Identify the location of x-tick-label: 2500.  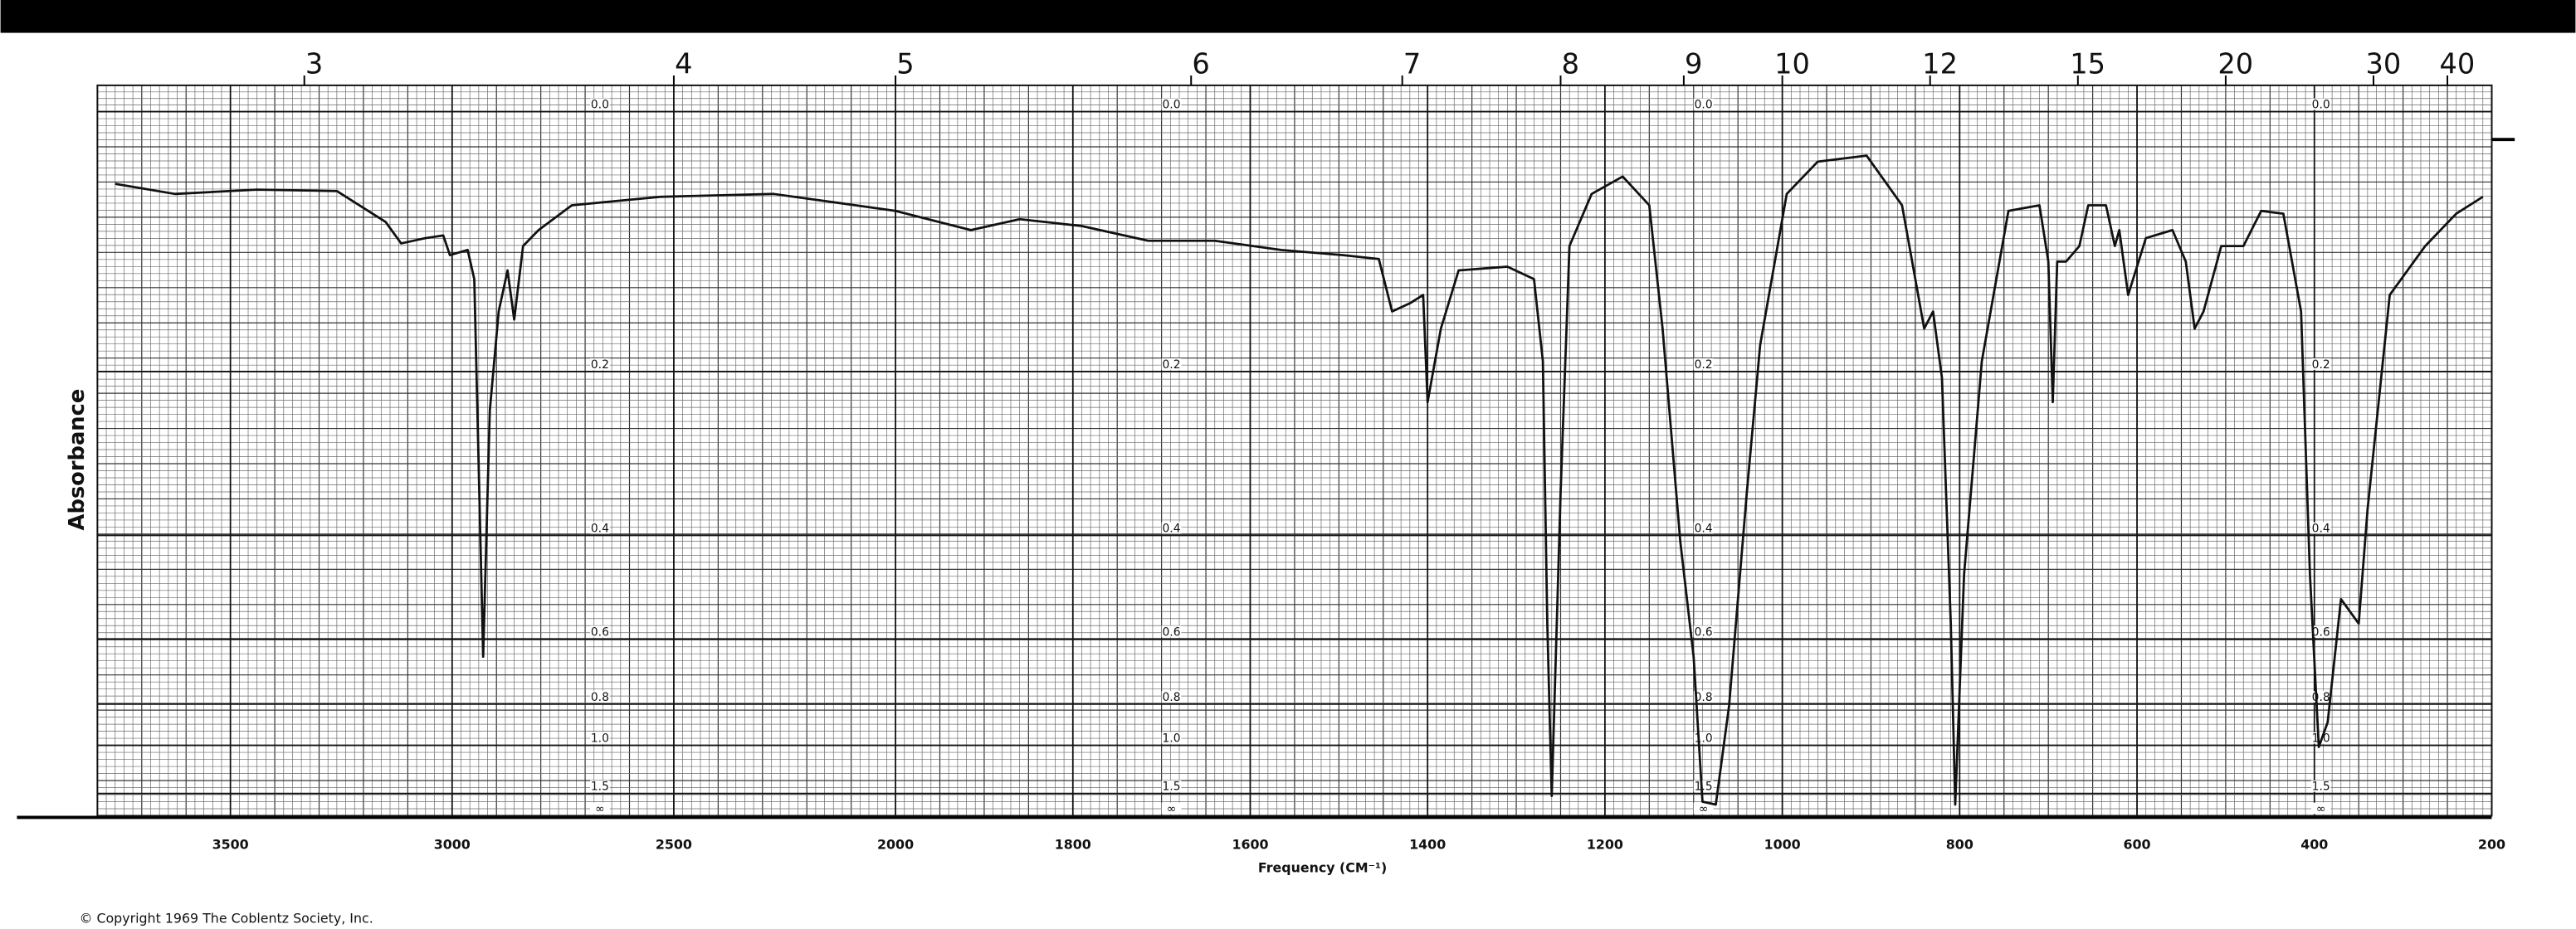
(674, 845).